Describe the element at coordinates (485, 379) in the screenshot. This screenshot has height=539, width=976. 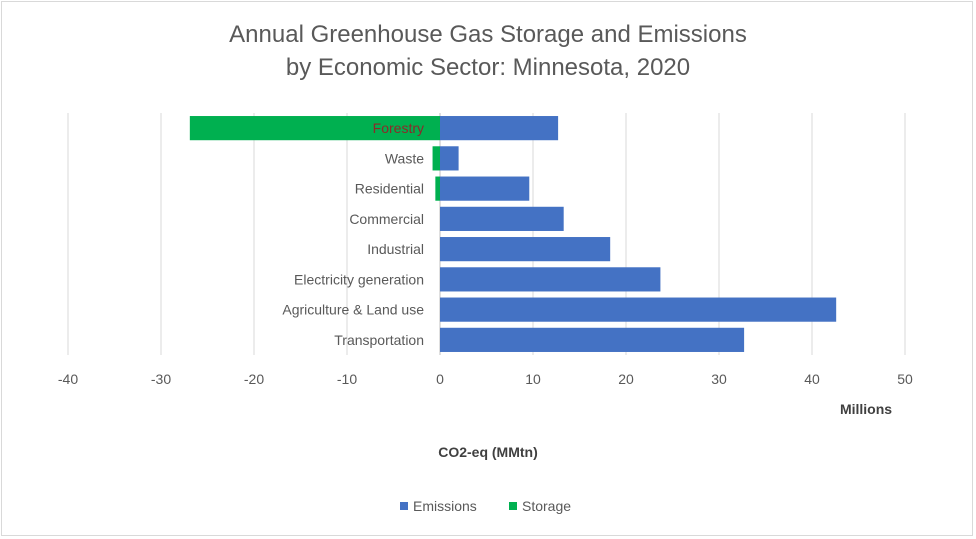
I see `tick-labels: -40 -30 -20 -10 0 10 20 30 40 50` at that location.